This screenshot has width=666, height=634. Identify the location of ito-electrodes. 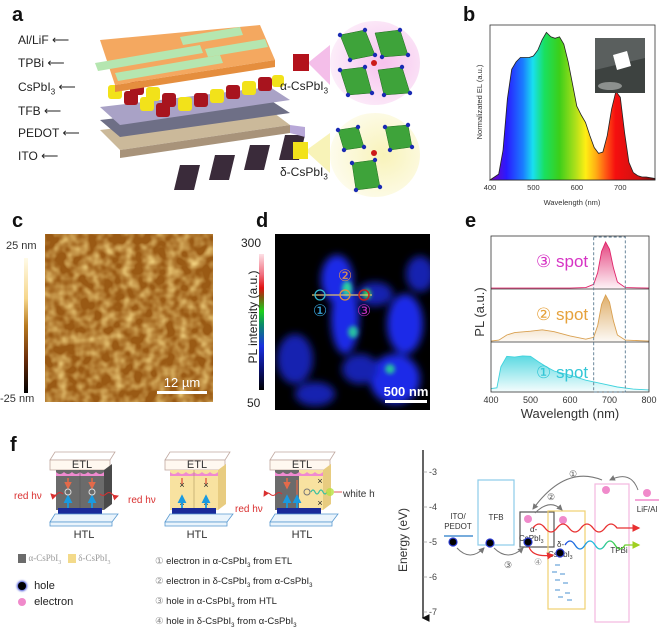
(239, 162).